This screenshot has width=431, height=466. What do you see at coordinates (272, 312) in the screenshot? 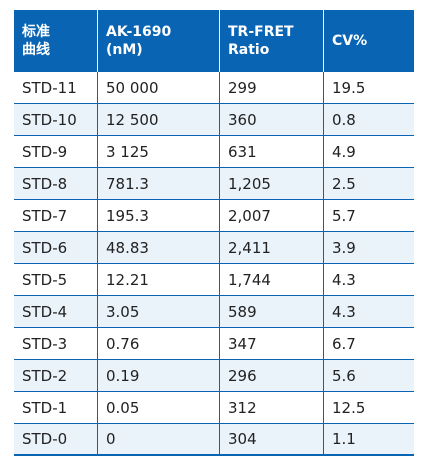
I see `tr-fret-ratio-cell: 589` at bounding box center [272, 312].